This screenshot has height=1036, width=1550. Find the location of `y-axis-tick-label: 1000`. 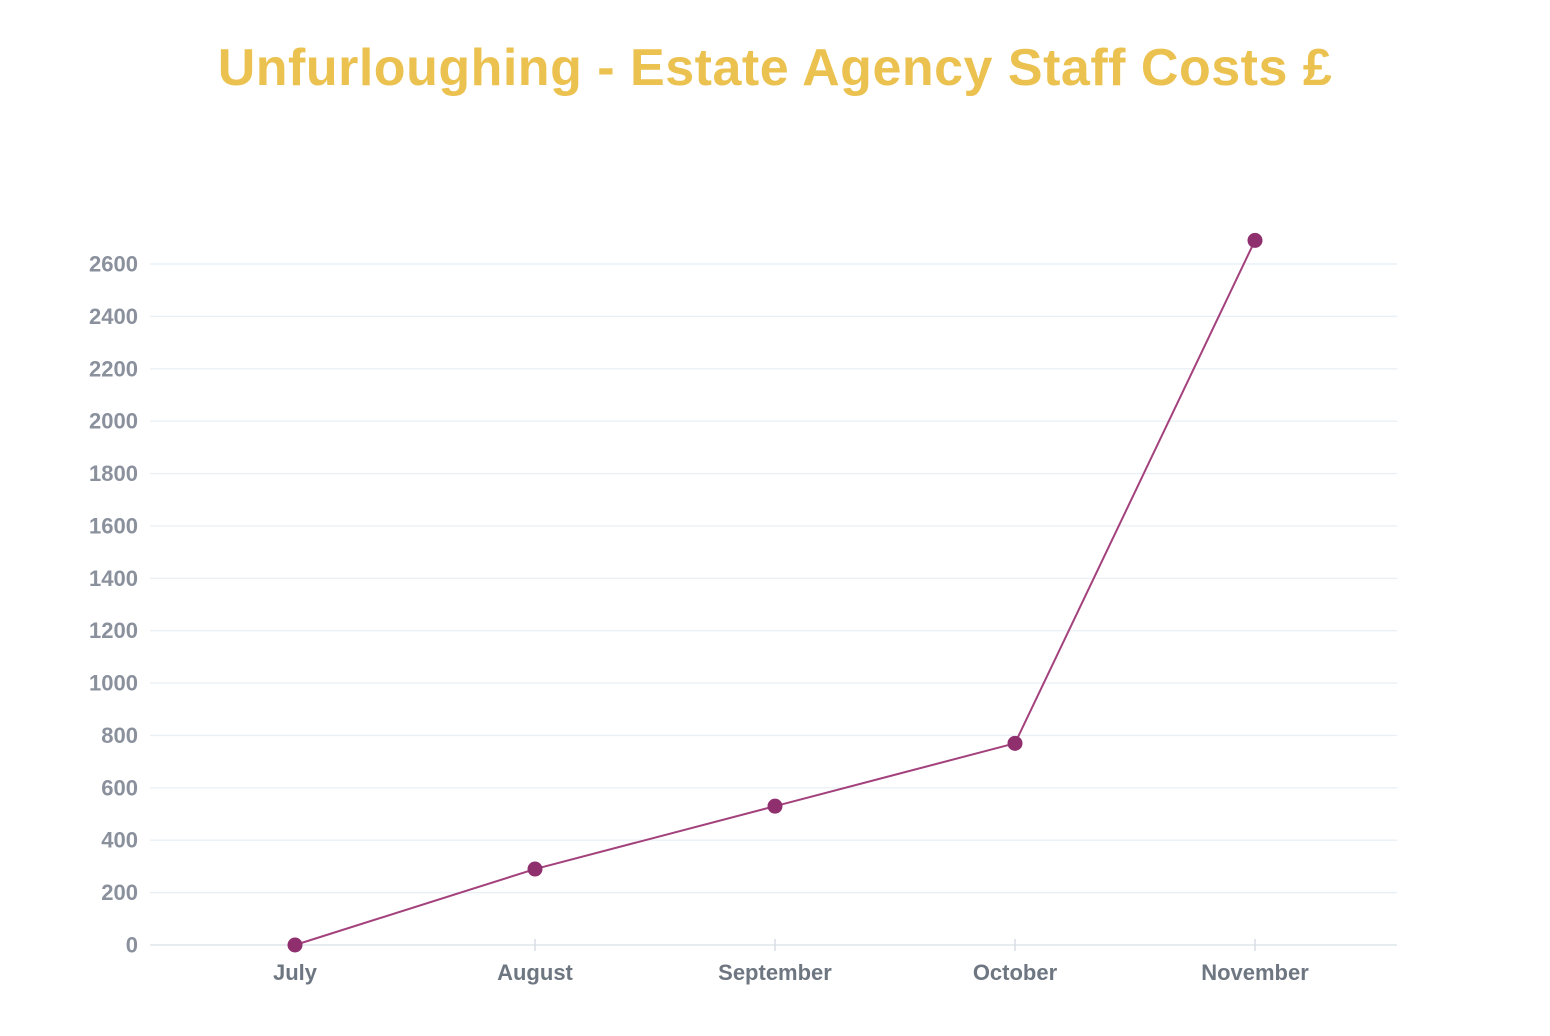

y-axis-tick-label: 1000 is located at coordinates (113, 683).